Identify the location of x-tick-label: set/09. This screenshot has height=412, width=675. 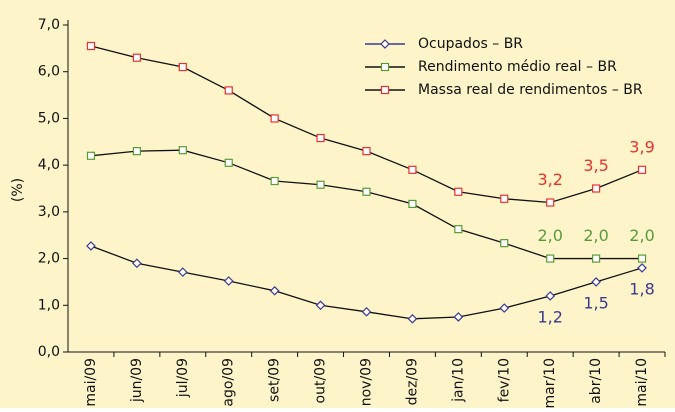
(275, 380).